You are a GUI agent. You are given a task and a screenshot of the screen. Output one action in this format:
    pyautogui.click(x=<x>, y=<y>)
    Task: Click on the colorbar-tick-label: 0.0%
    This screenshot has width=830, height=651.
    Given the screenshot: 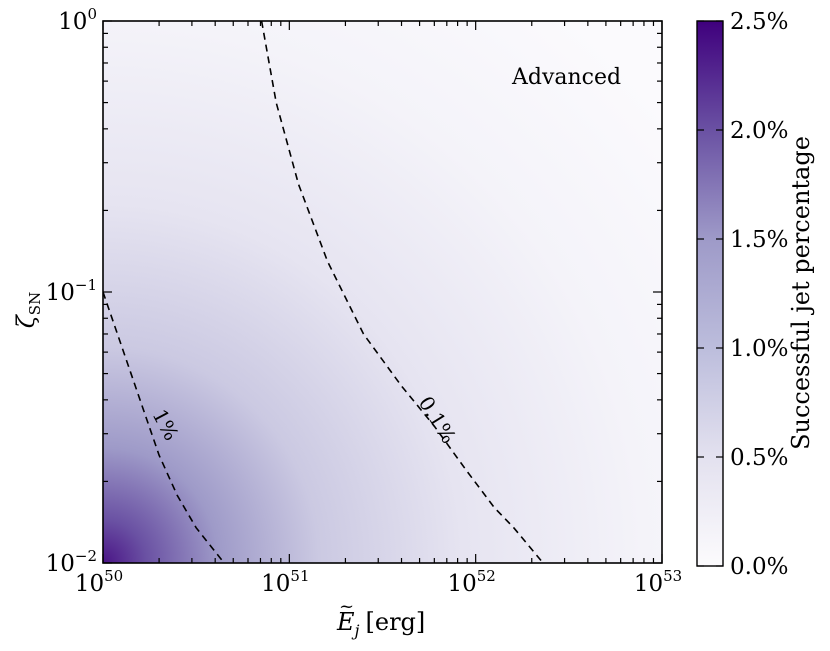 What is the action you would take?
    pyautogui.click(x=759, y=567)
    